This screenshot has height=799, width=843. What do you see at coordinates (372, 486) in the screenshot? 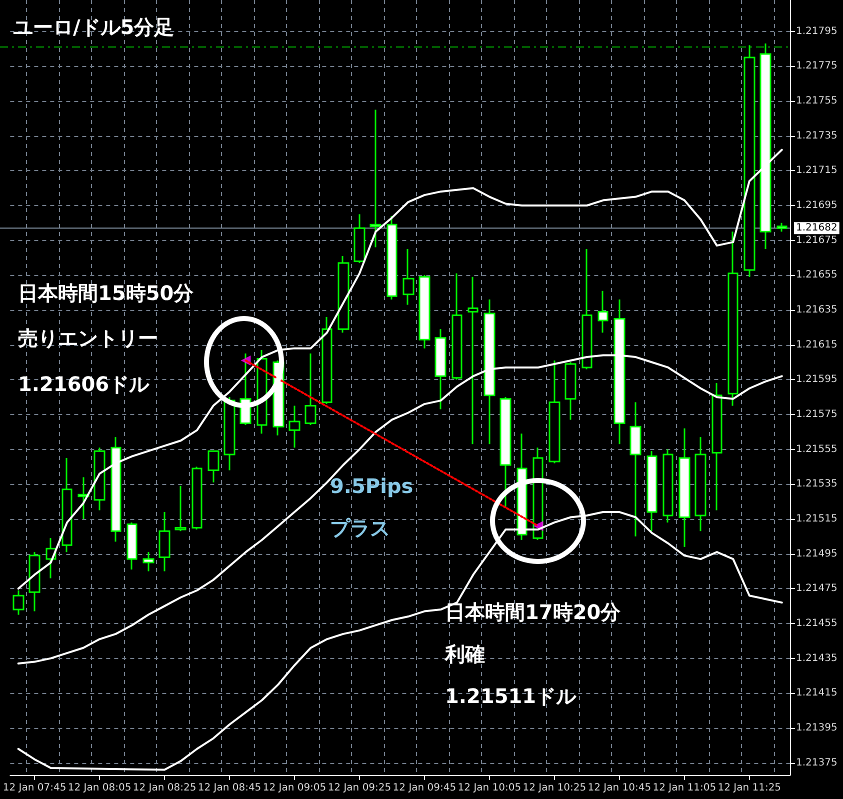
I see `annotation: 9.5Pips` at bounding box center [372, 486].